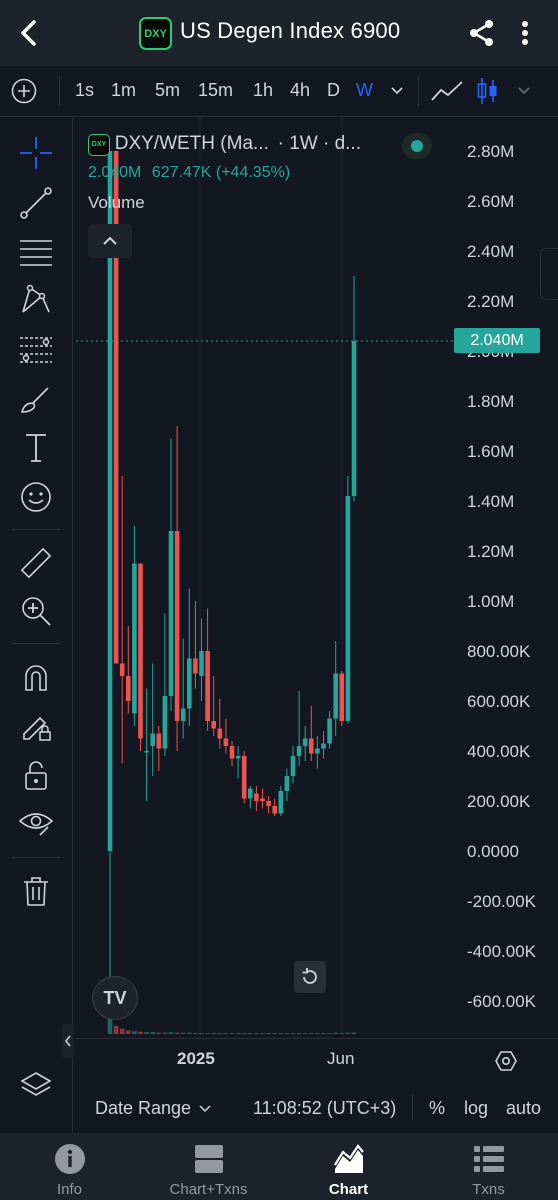 The image size is (558, 1200). Describe the element at coordinates (36, 775) in the screenshot. I see `unlock-icon` at that location.